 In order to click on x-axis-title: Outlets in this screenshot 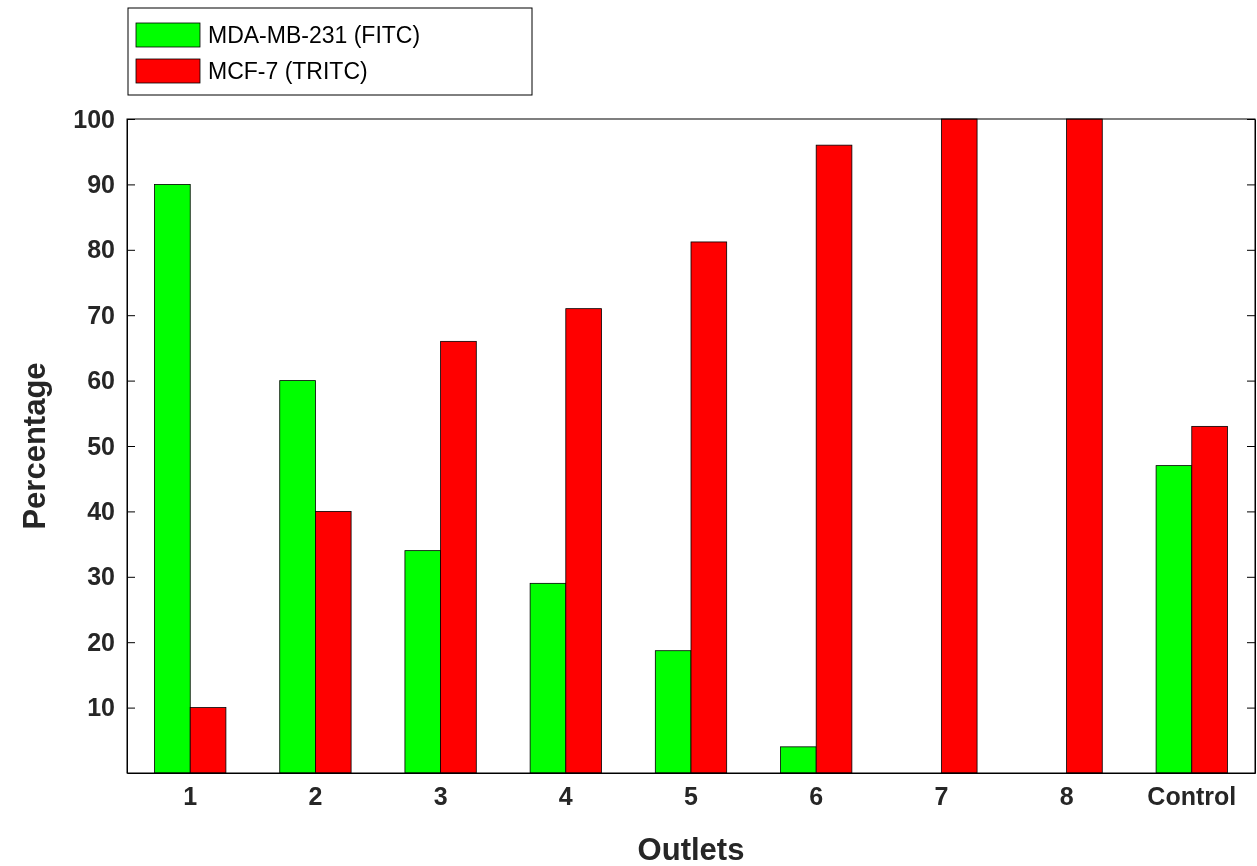, I will do `click(691, 849)`.